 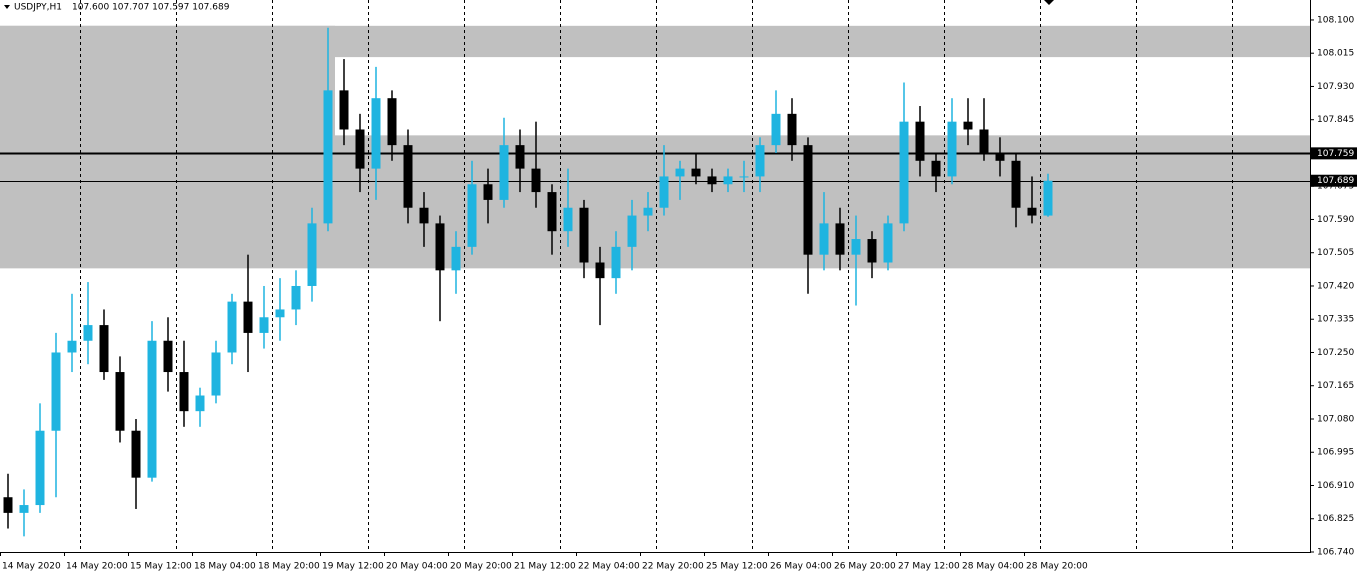 I want to click on price-box-label: 107.759, so click(x=1335, y=154).